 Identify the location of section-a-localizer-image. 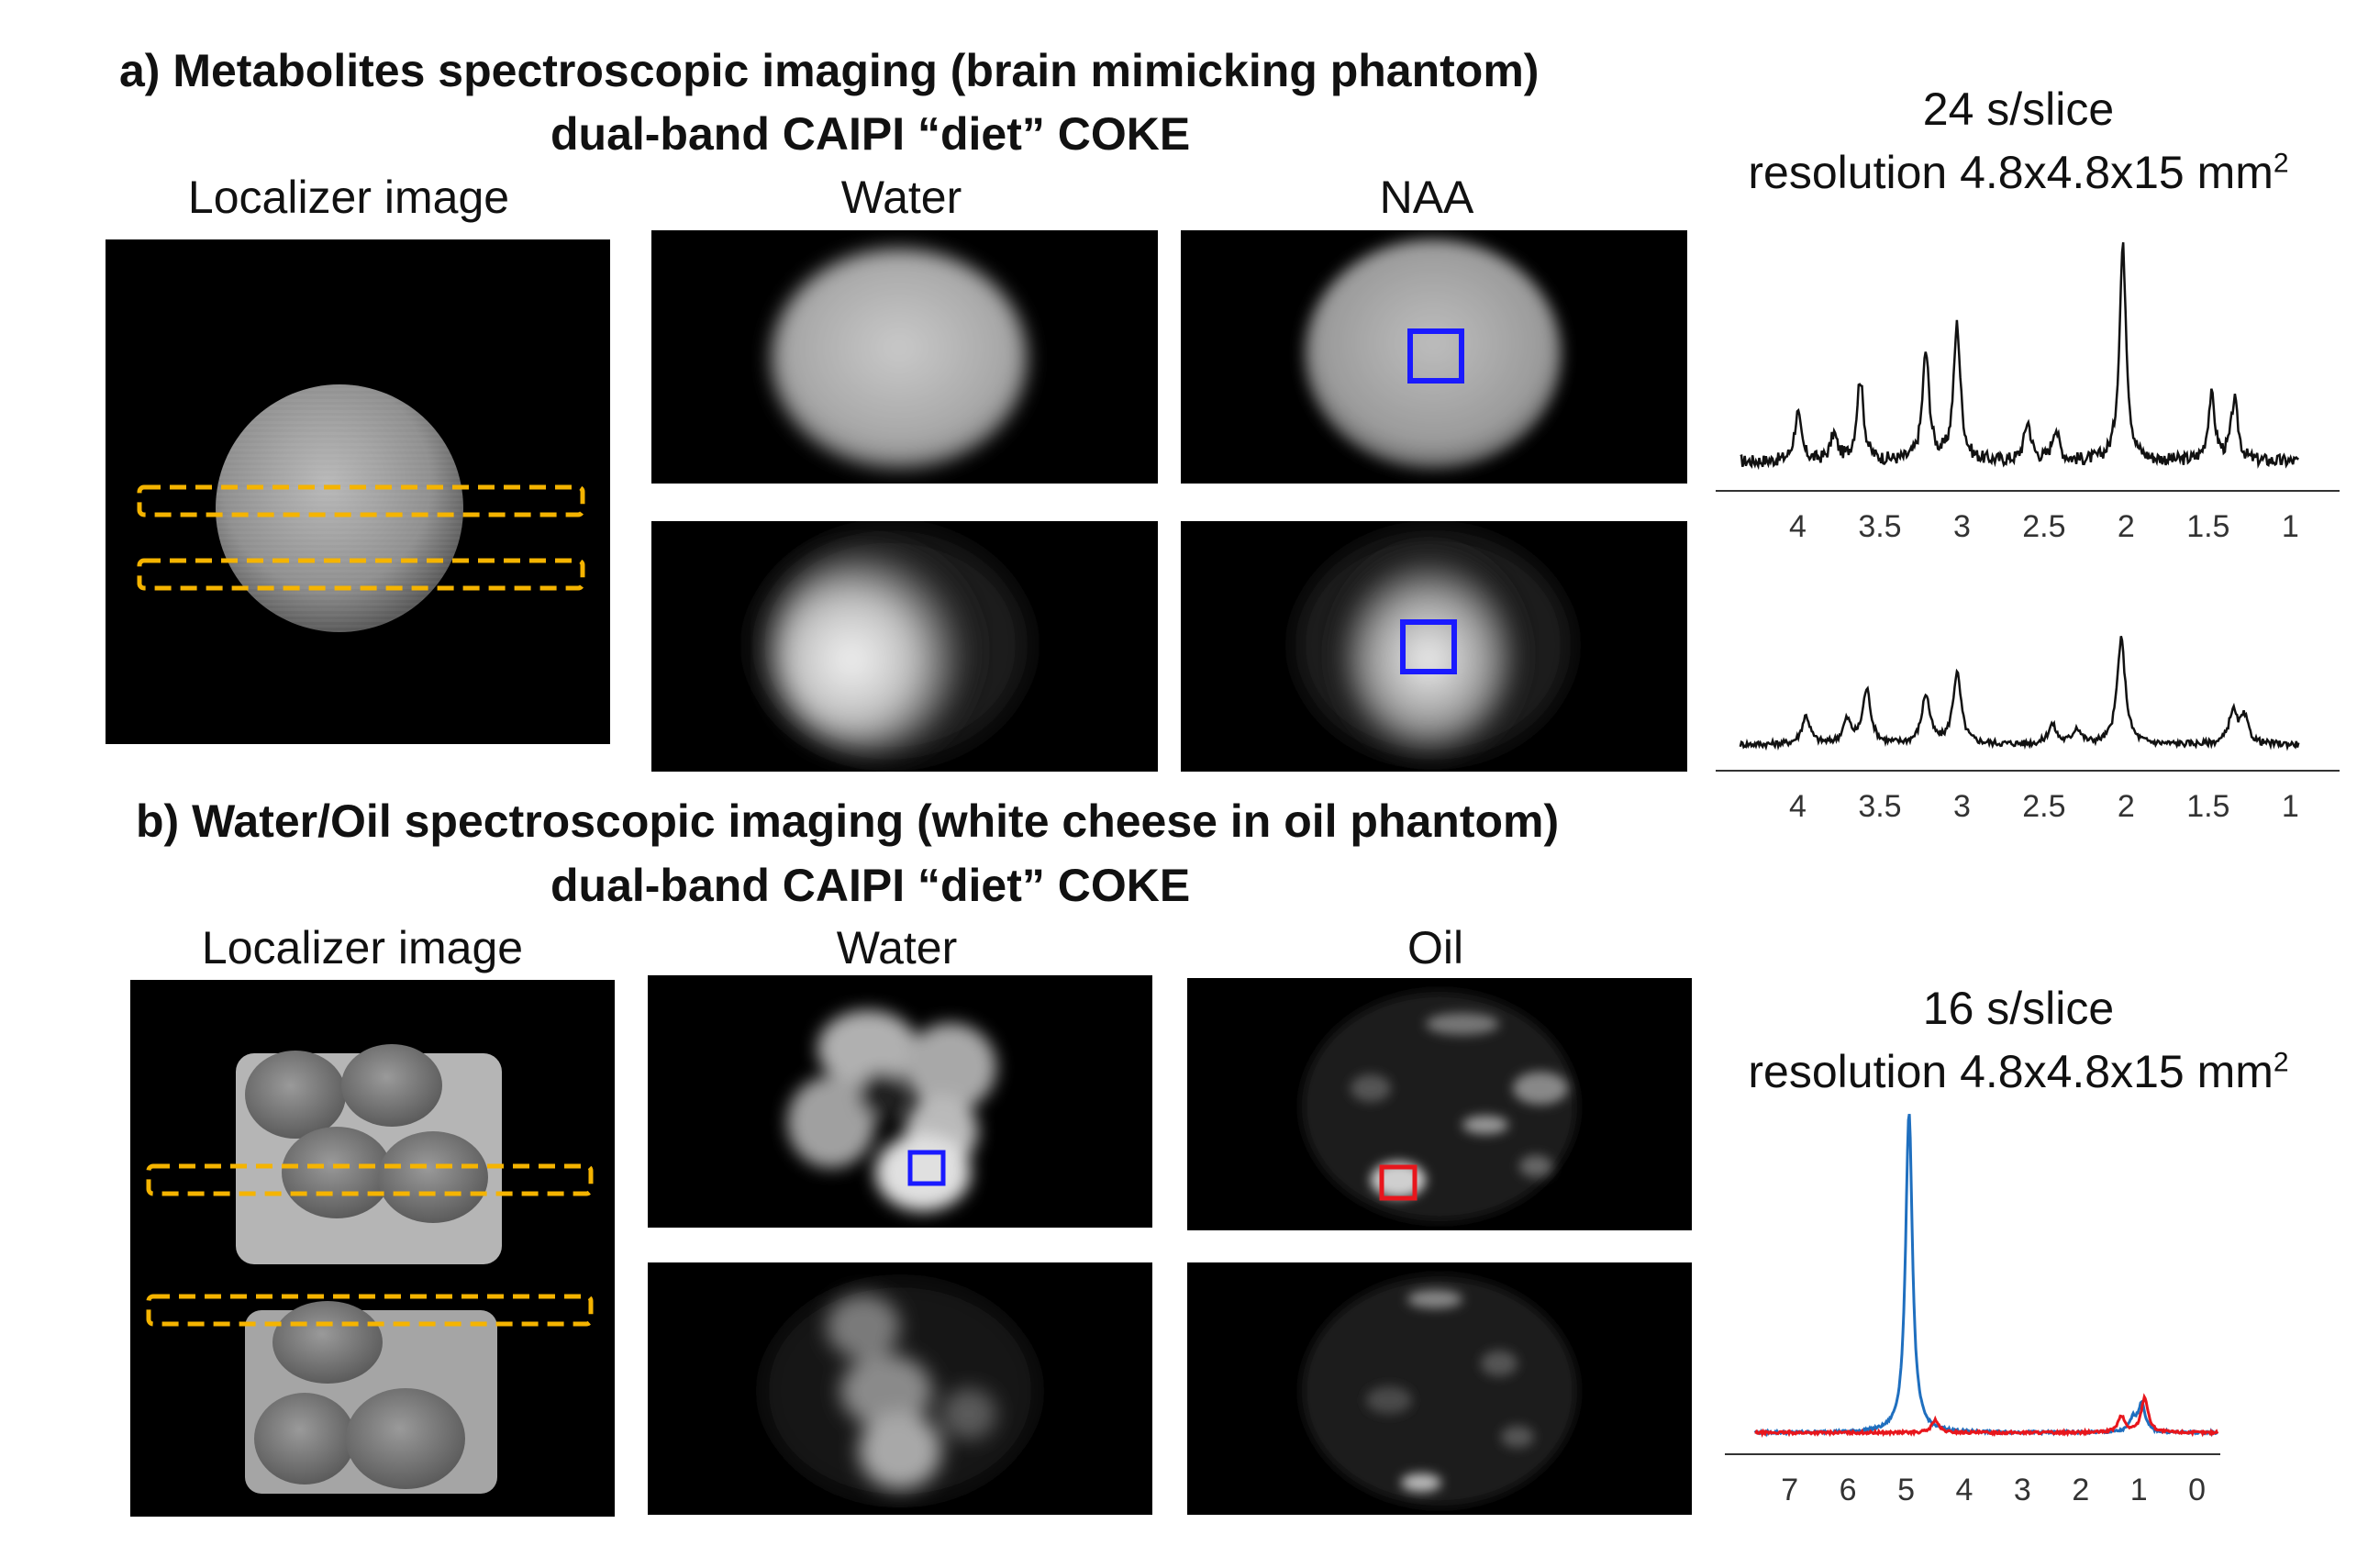
(358, 491).